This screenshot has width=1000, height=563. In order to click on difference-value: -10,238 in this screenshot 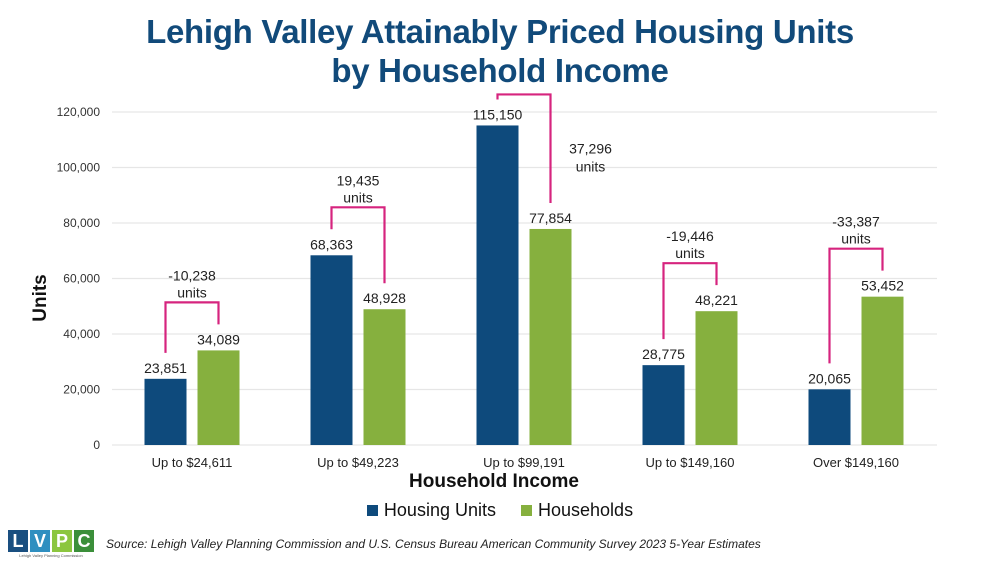, I will do `click(192, 275)`.